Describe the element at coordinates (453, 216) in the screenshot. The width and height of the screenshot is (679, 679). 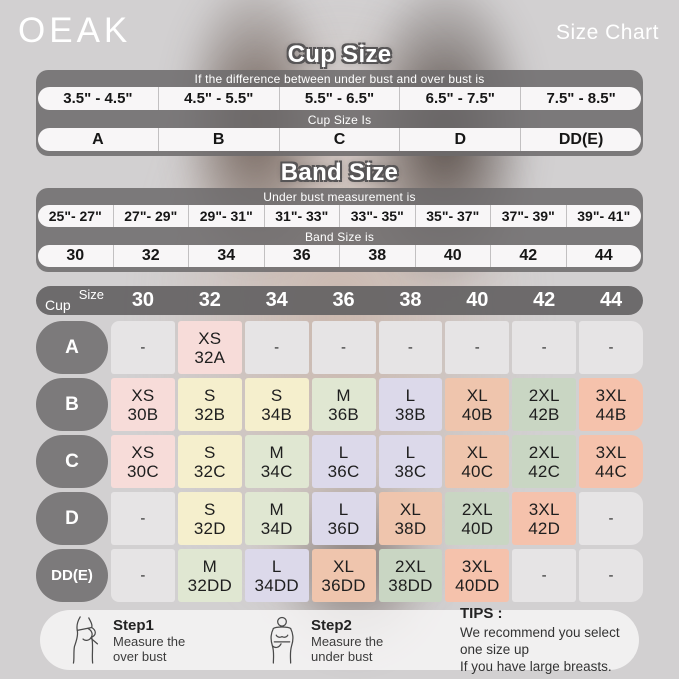
I see `band-range-cell: 35"- 37"` at that location.